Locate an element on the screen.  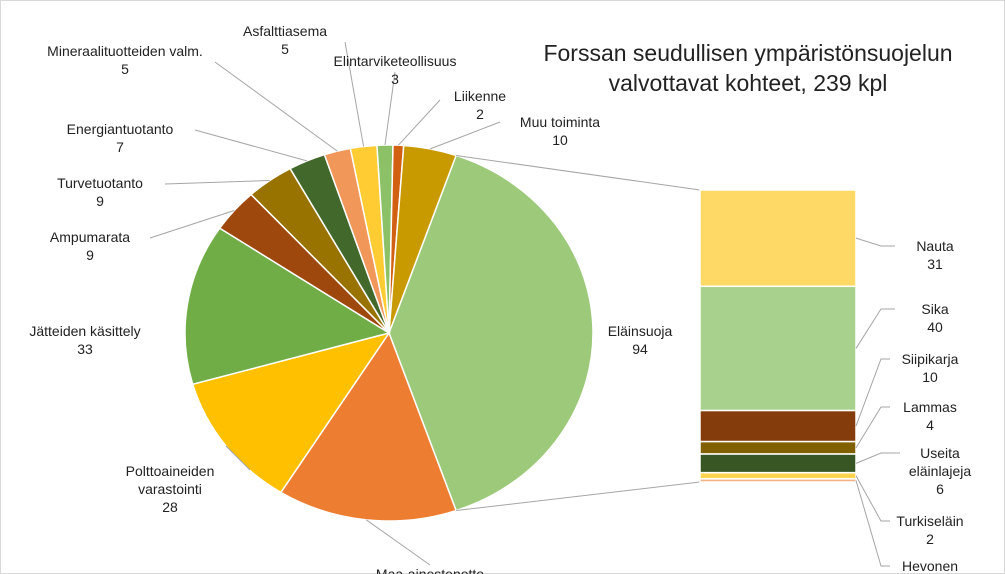
label-name: Turkiseläin is located at coordinates (930, 521).